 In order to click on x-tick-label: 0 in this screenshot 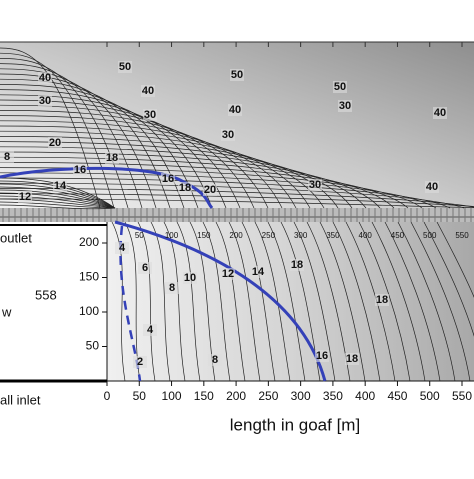, I will do `click(107, 396)`.